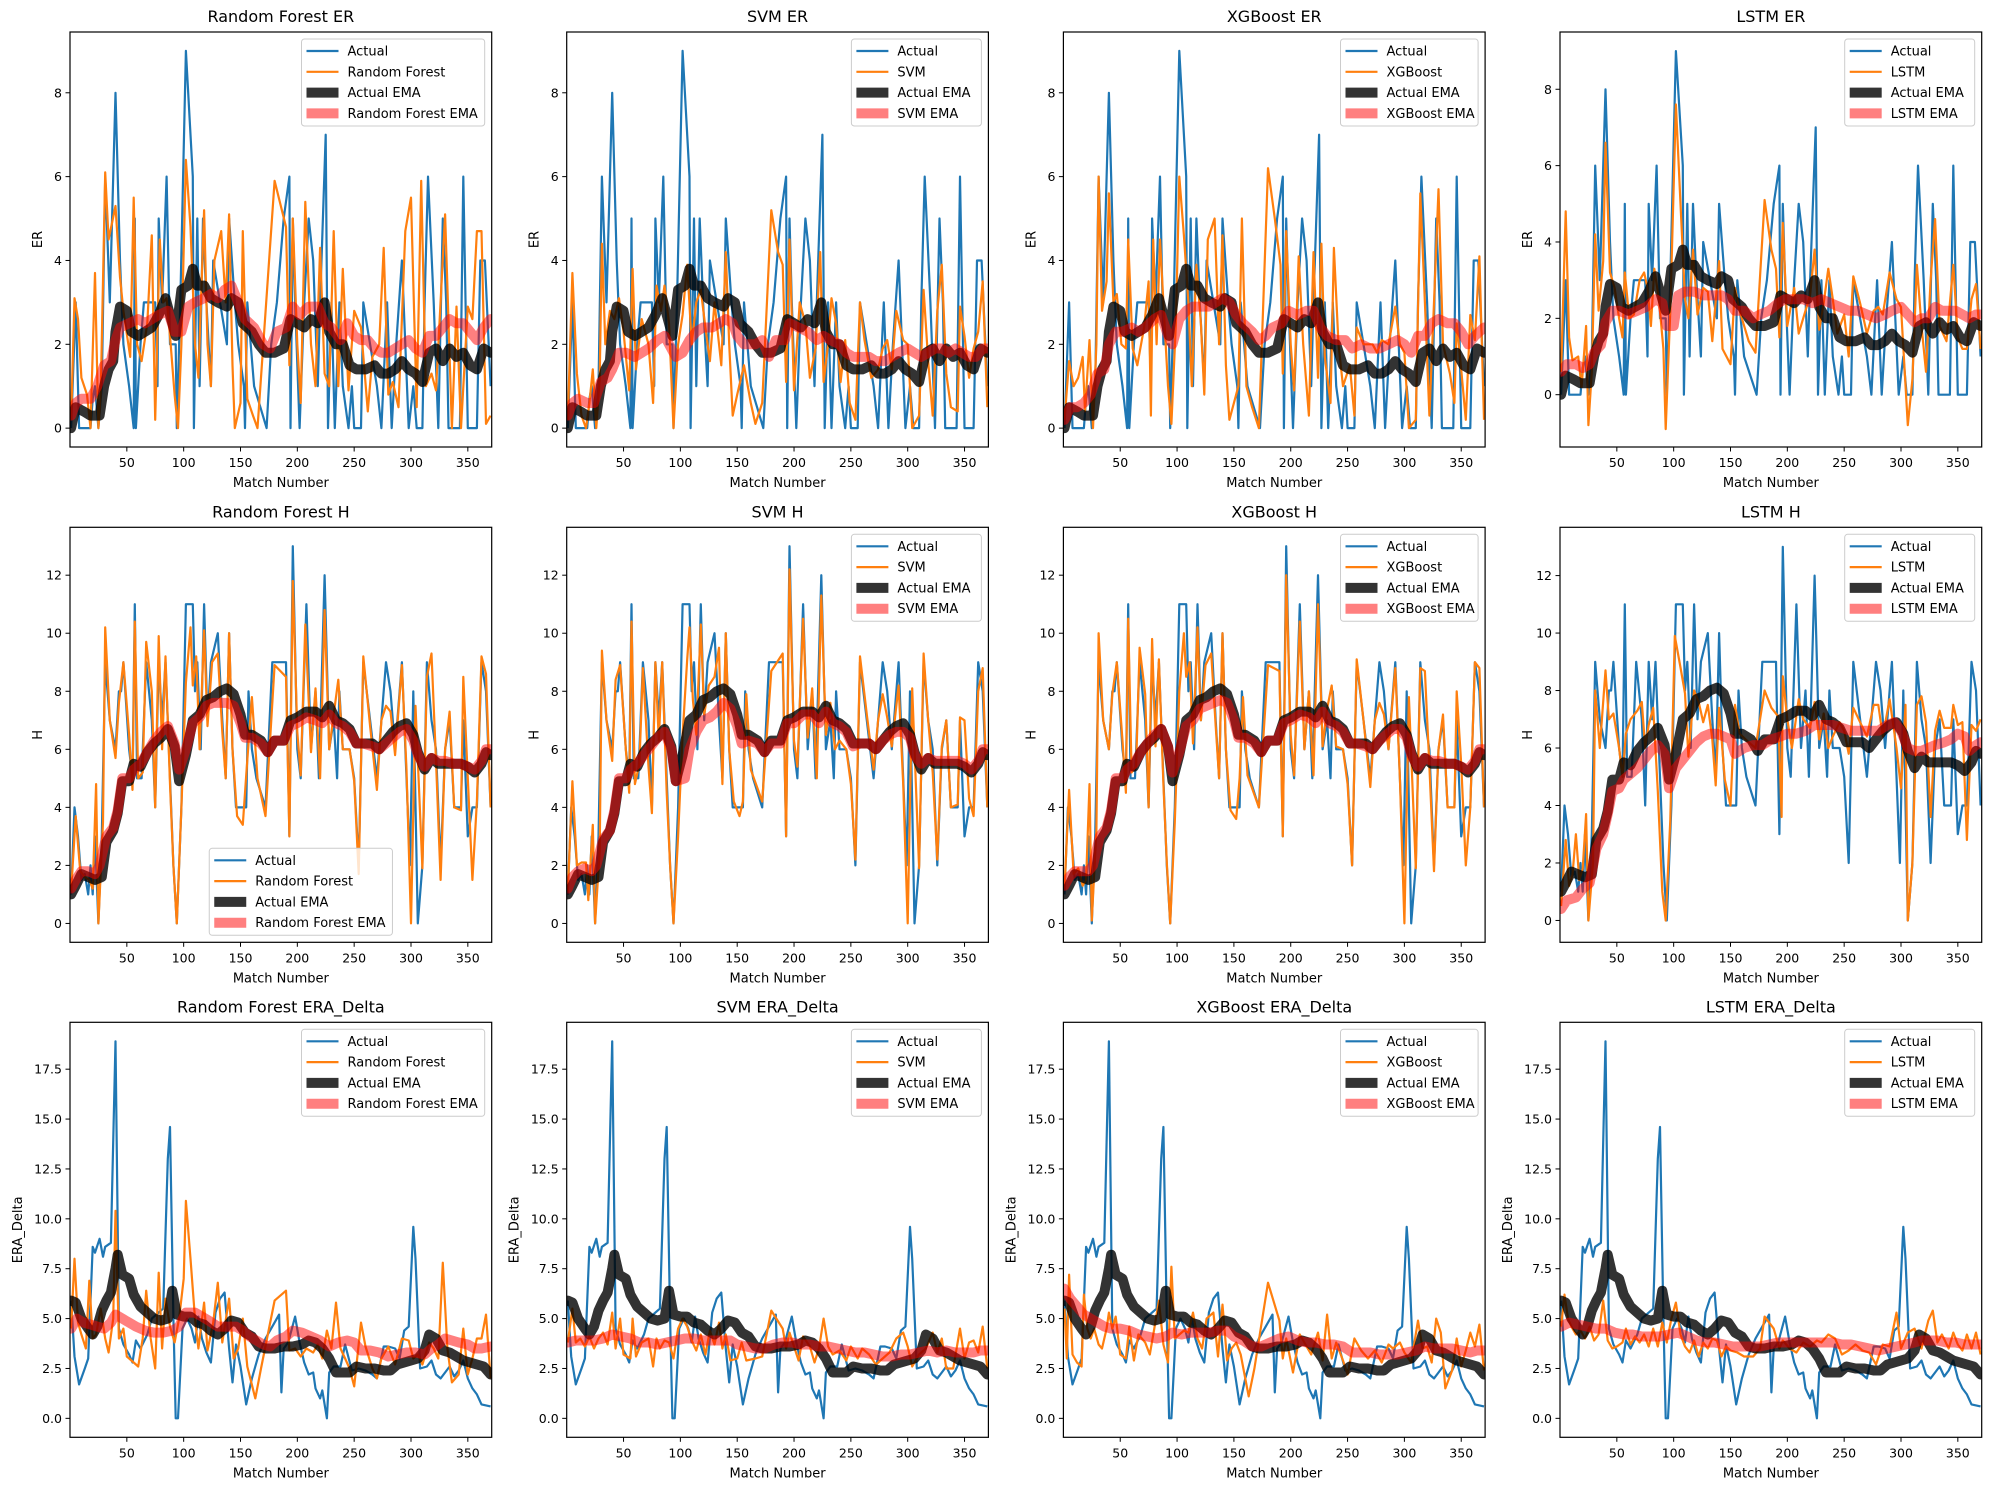  Describe the element at coordinates (413, 1104) in the screenshot. I see `legend-label: Random Forest EMA` at that location.